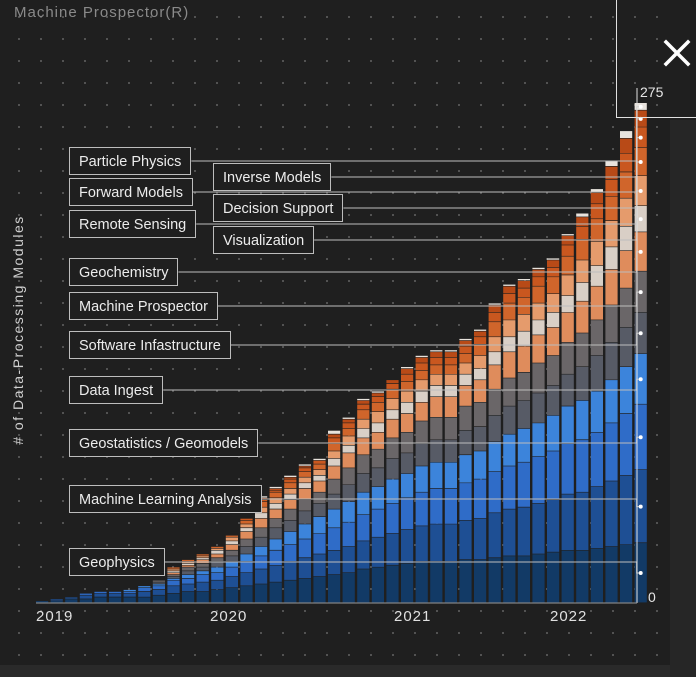  Describe the element at coordinates (54, 616) in the screenshot. I see `x-tick-label: 2019` at that location.